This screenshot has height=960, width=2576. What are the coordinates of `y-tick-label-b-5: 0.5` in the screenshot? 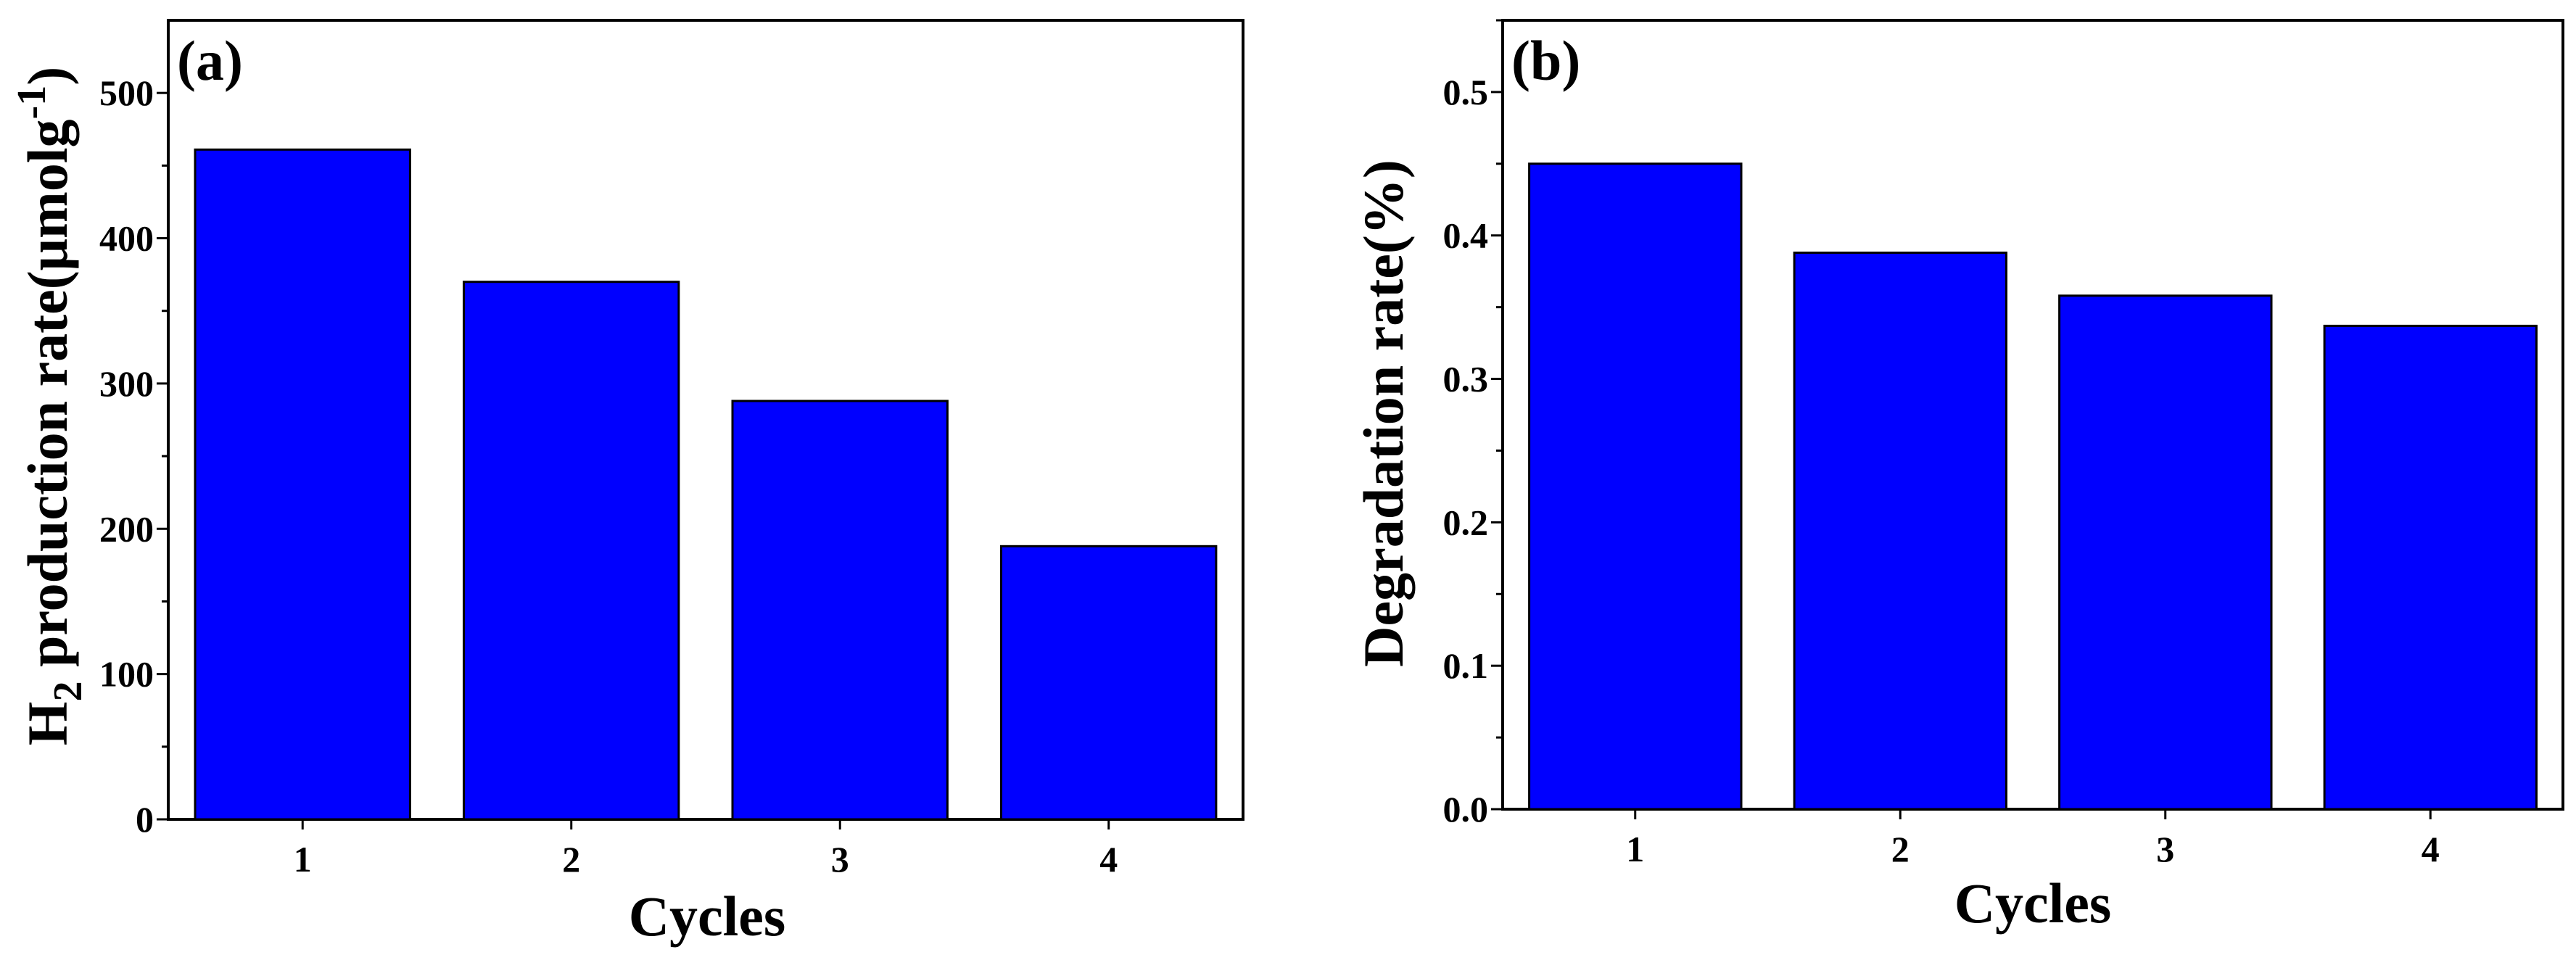 It's located at (1466, 92).